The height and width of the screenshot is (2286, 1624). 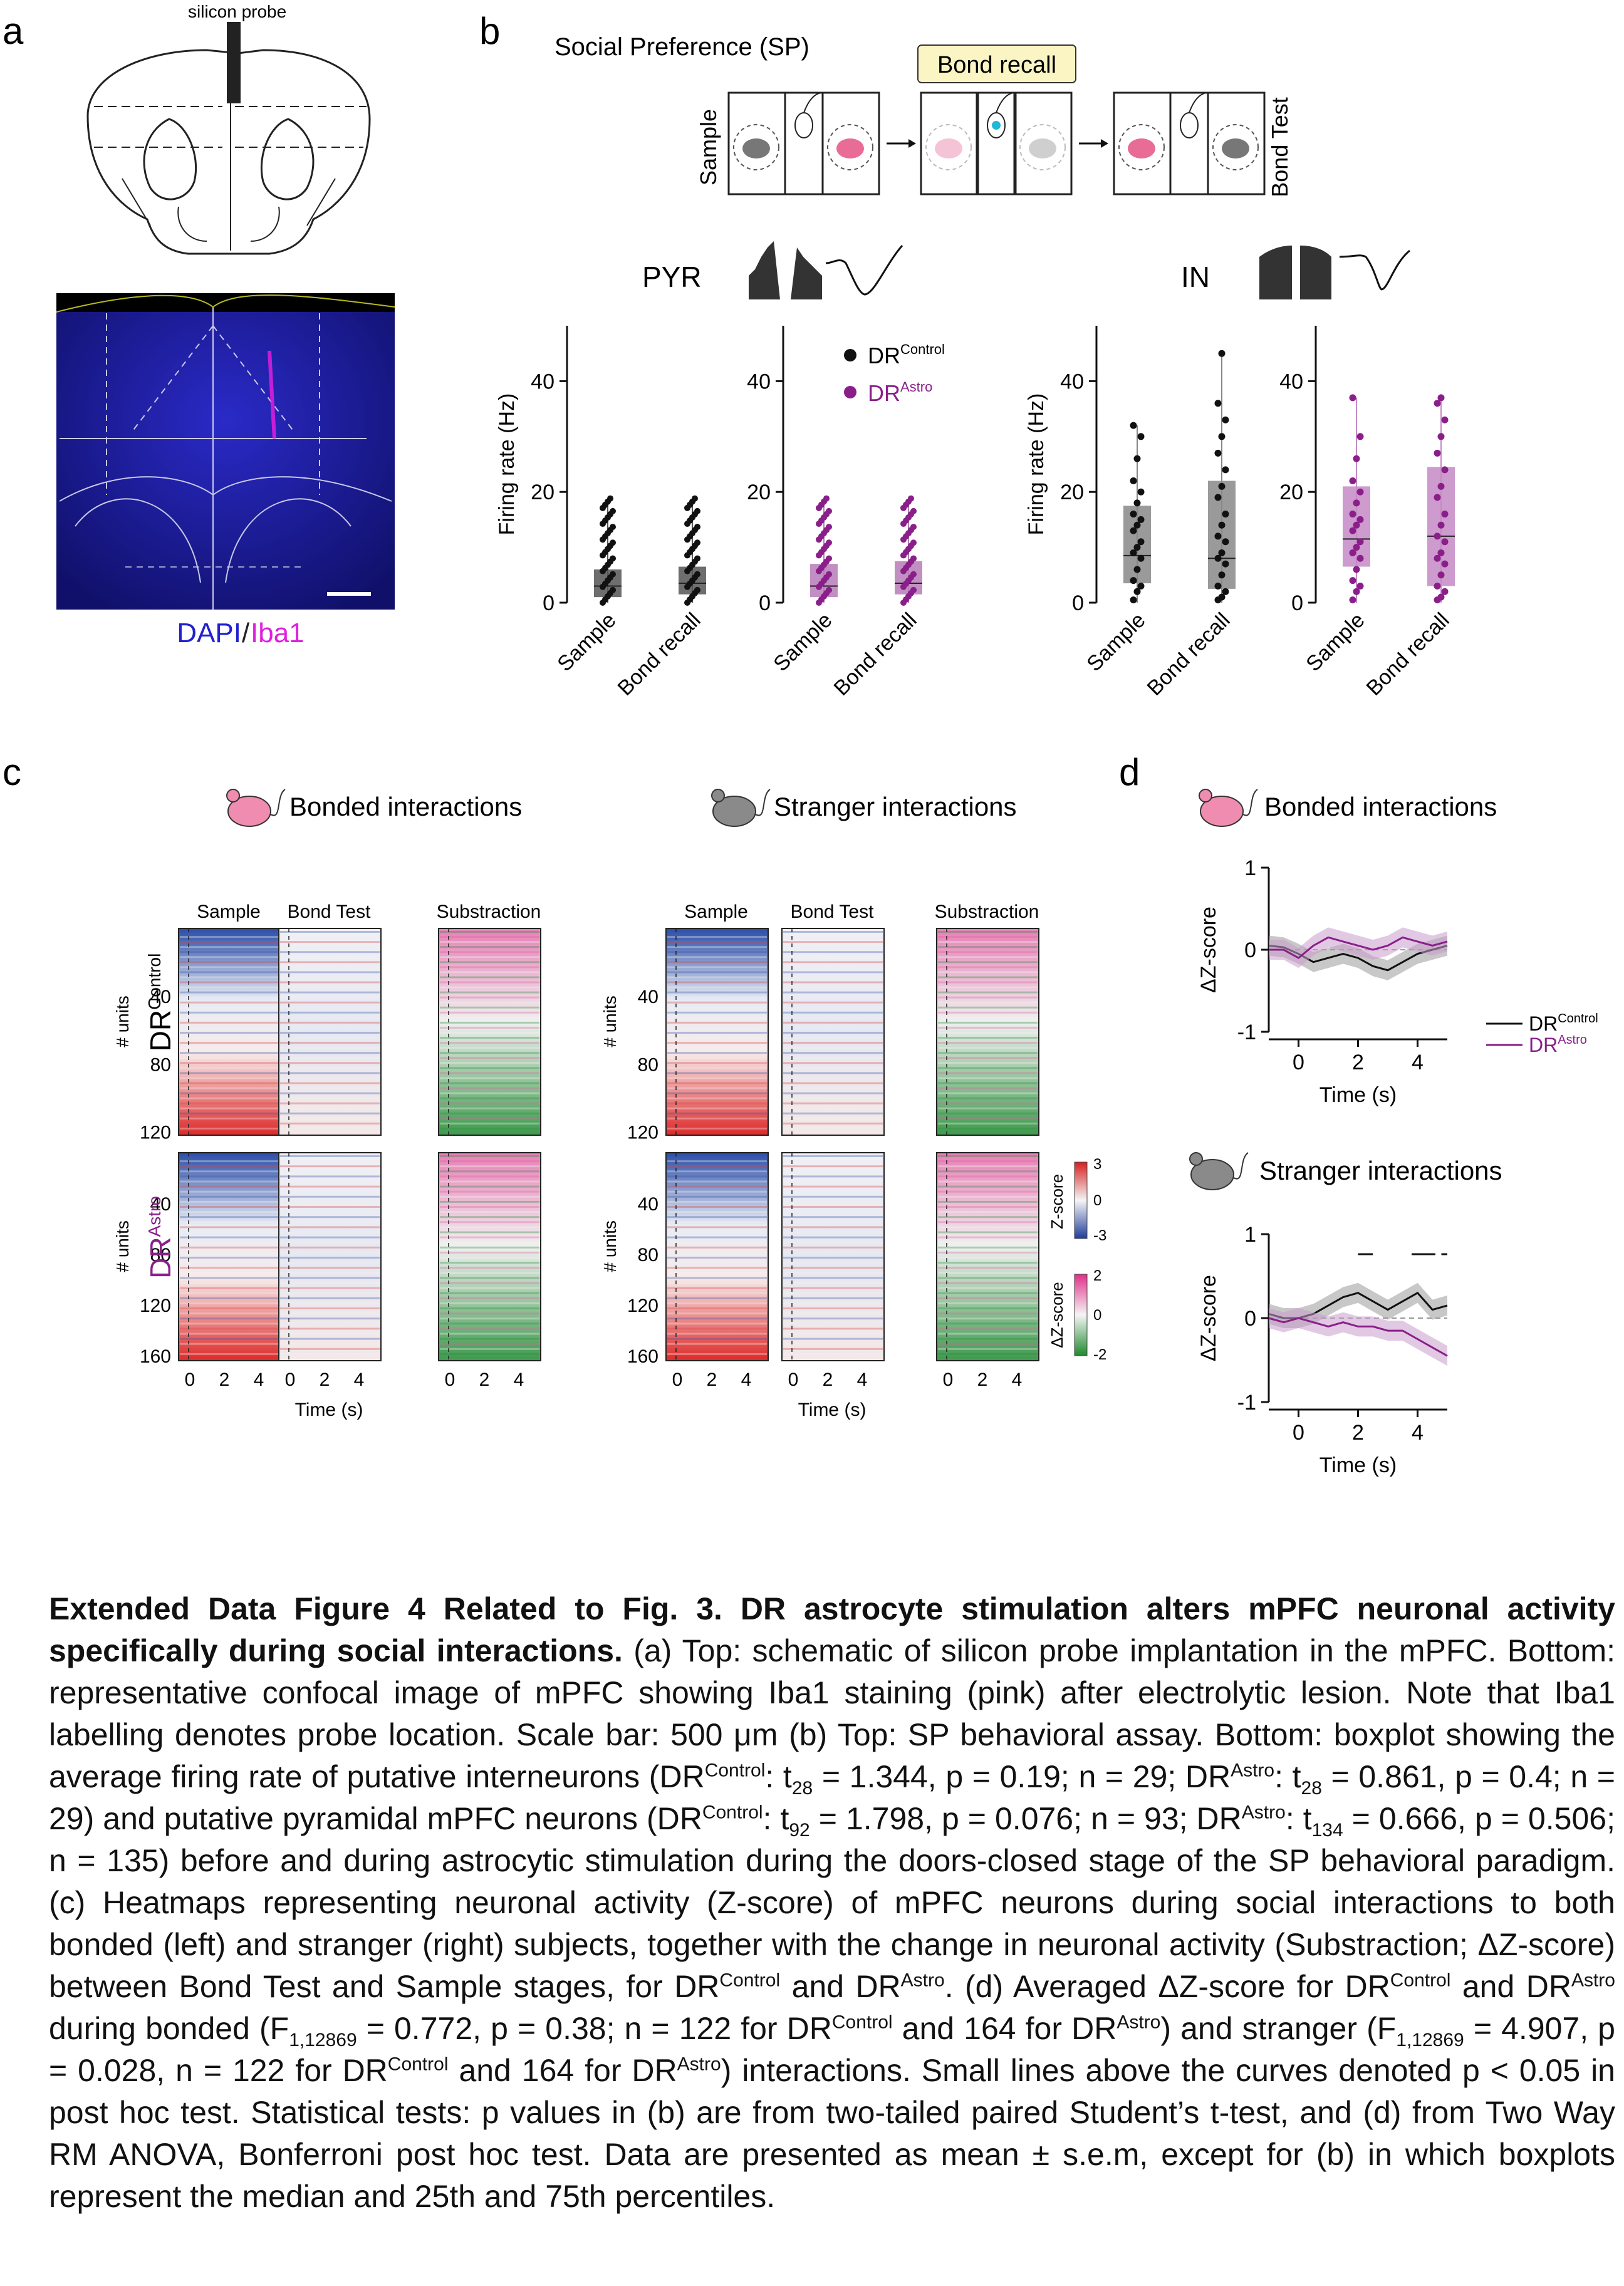 What do you see at coordinates (1418, 1063) in the screenshot?
I see `x-tick-label: 4` at bounding box center [1418, 1063].